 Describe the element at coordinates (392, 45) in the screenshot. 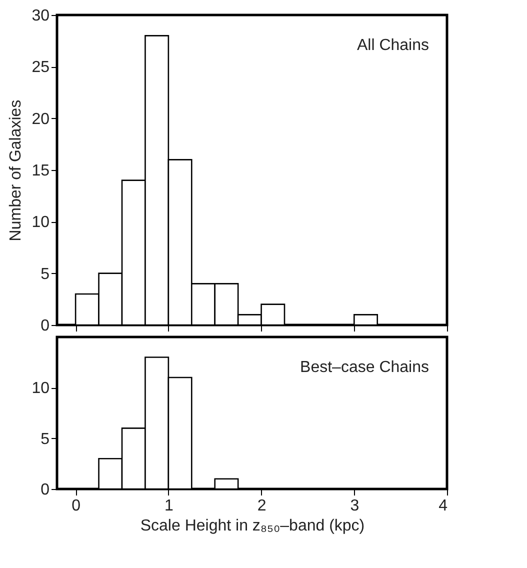

I see `annotation: All Chains` at that location.